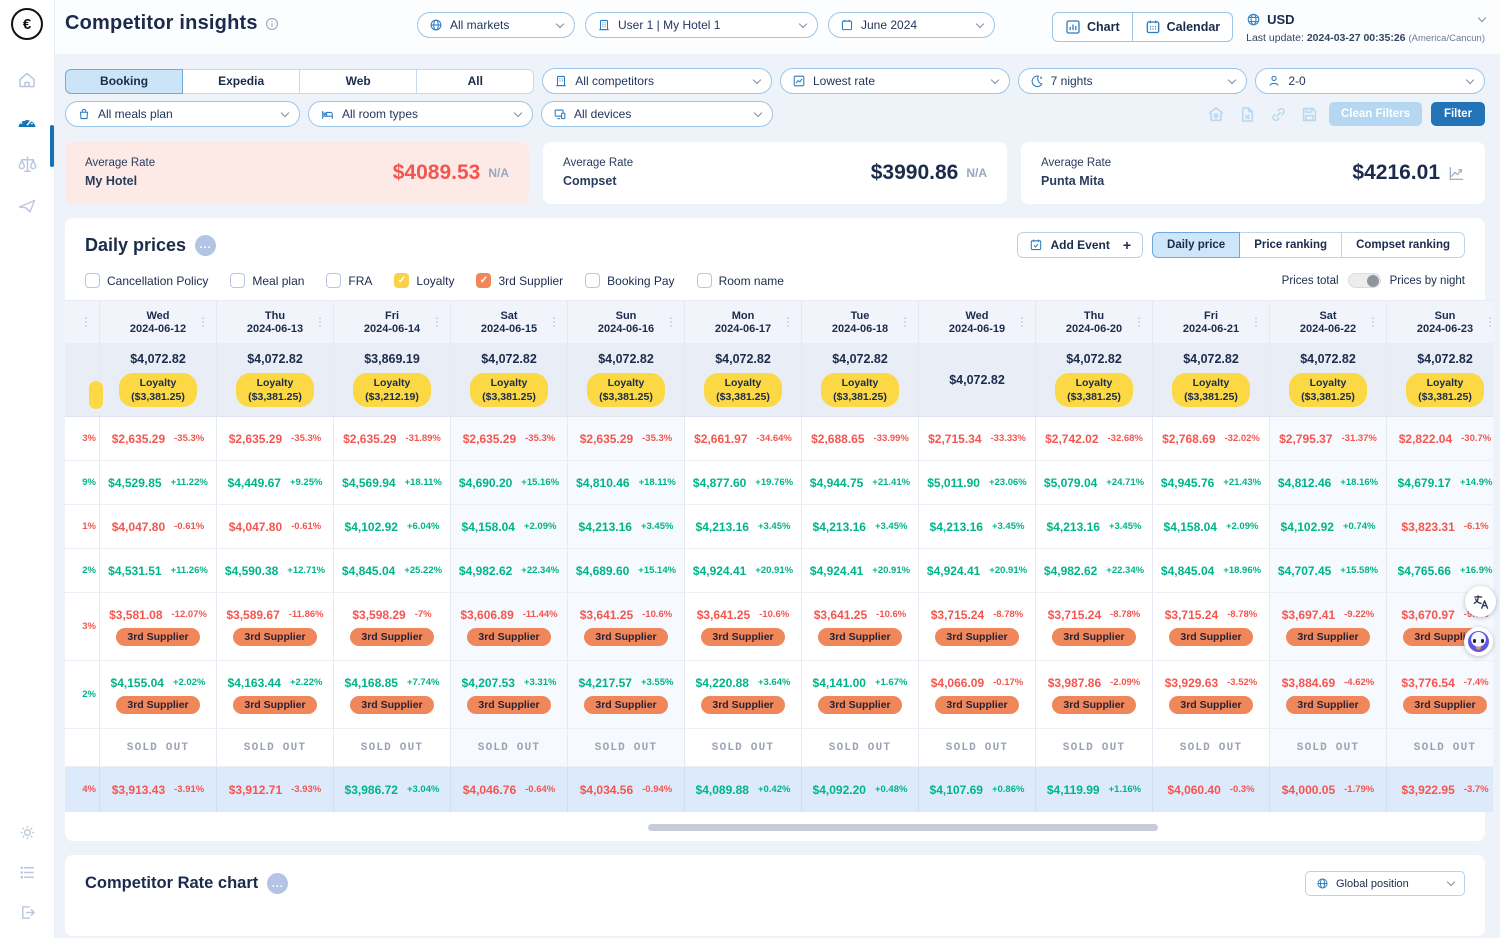  What do you see at coordinates (1440, 694) in the screenshot?
I see `price-cell: $3,776.54 -7.4% 3rd Supplier` at bounding box center [1440, 694].